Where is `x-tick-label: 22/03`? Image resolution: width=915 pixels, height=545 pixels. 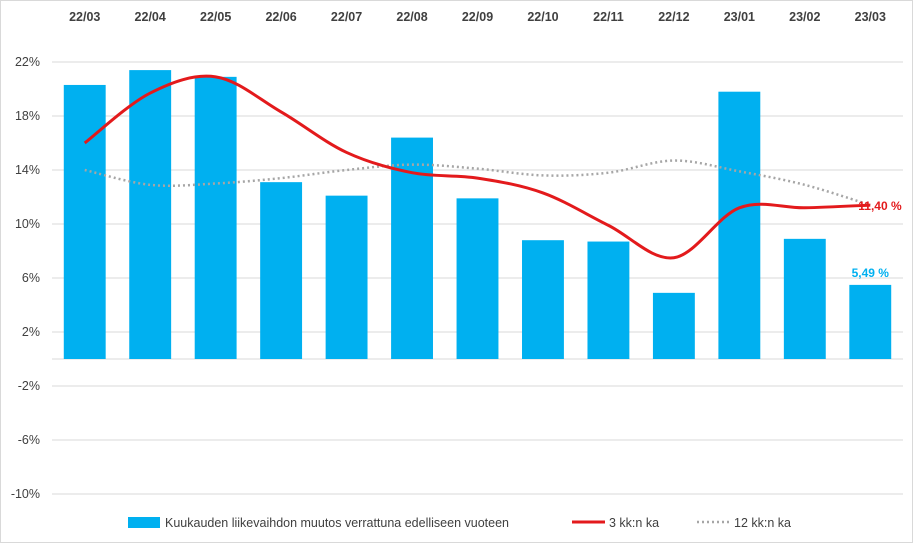
x-tick-label: 22/03 is located at coordinates (84, 17).